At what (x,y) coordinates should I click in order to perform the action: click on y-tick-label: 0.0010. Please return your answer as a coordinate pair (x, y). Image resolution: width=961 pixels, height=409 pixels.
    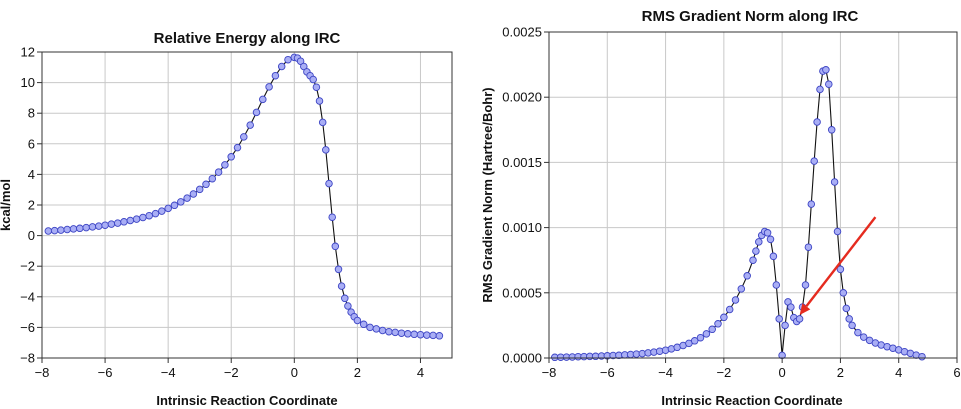
    Looking at the image, I should click on (522, 227).